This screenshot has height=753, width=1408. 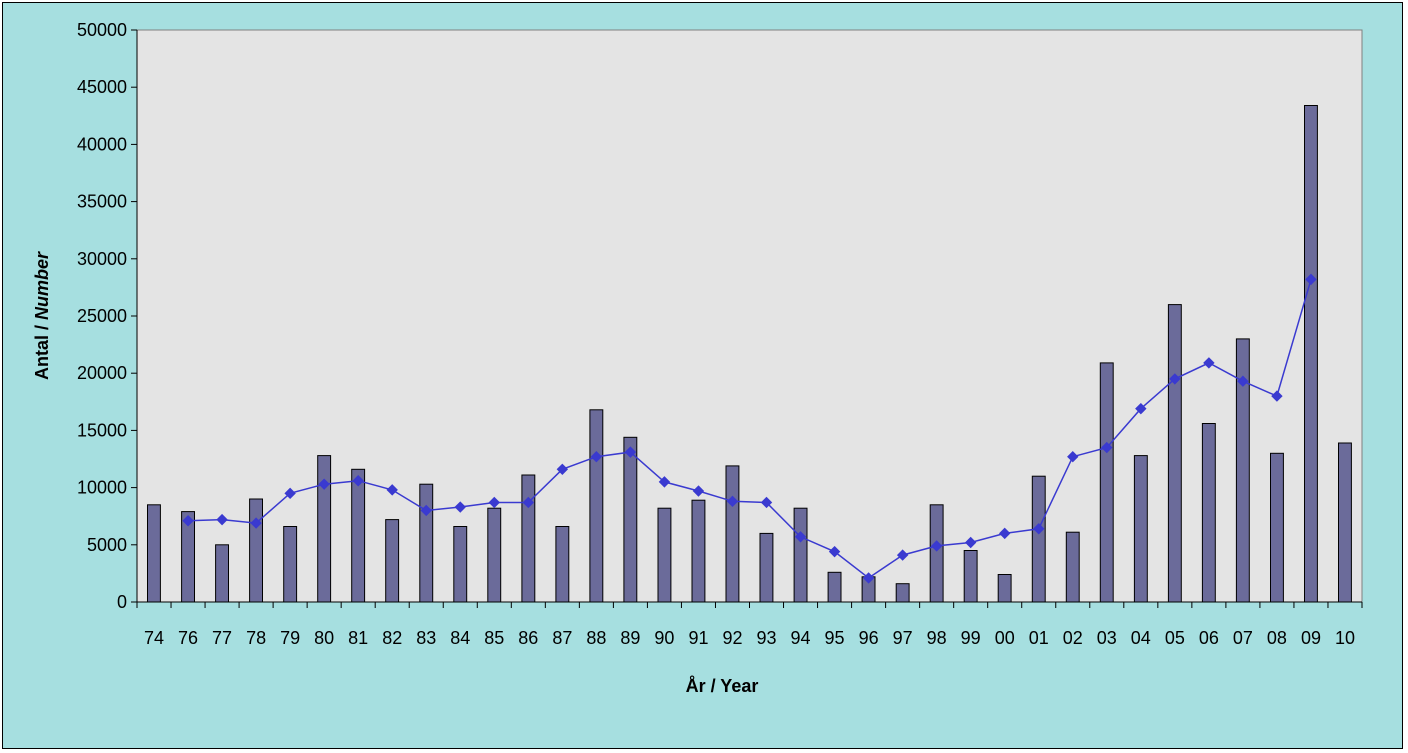 What do you see at coordinates (154, 638) in the screenshot?
I see `x-tick-label: 74` at bounding box center [154, 638].